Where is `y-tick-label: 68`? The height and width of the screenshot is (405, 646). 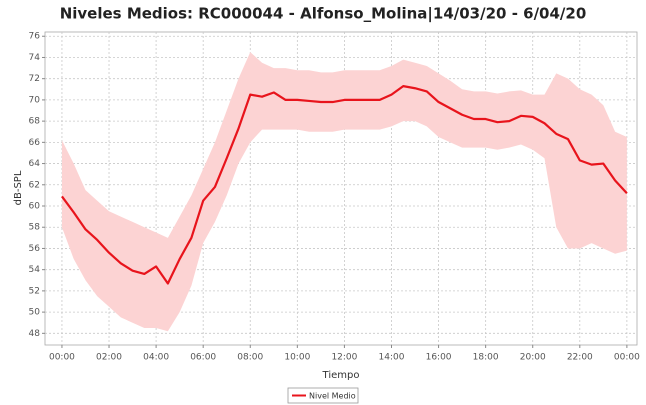 y-tick-label: 68 is located at coordinates (35, 122).